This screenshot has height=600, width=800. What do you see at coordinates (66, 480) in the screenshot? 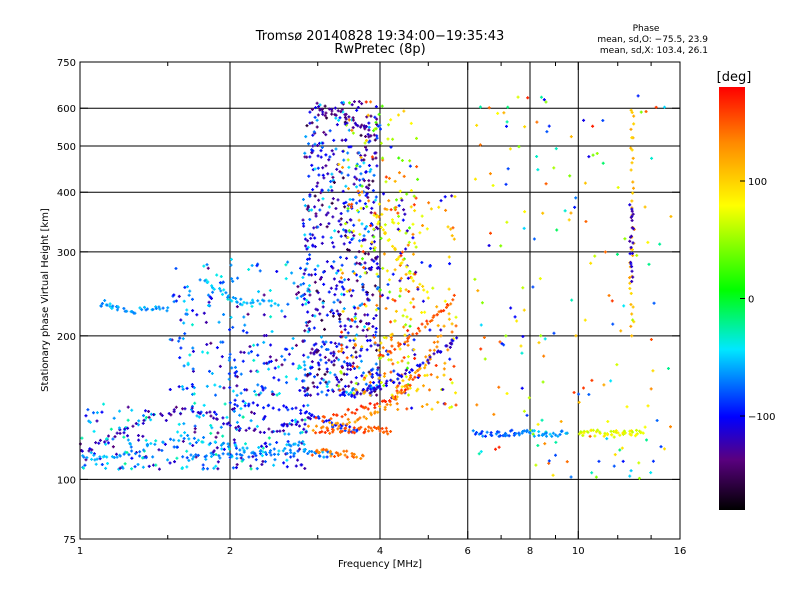
I see `y-tick-label: 100` at bounding box center [66, 480].